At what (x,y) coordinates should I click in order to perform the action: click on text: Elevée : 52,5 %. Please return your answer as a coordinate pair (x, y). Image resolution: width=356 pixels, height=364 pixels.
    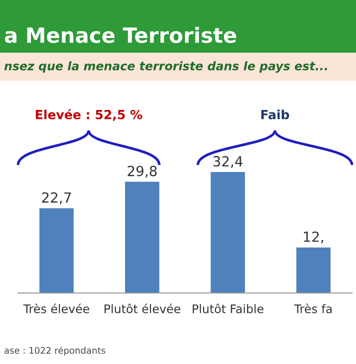
    Looking at the image, I should click on (89, 115).